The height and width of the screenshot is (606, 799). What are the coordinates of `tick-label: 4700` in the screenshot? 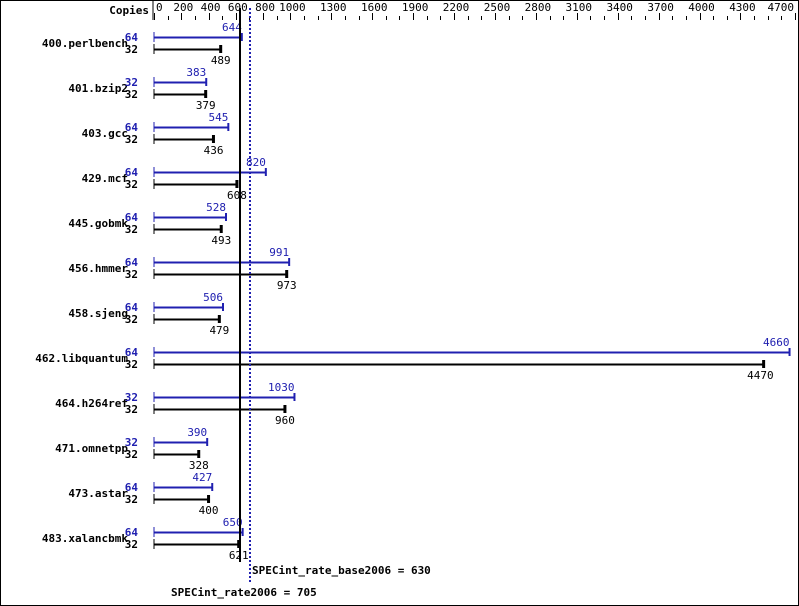 It's located at (781, 7).